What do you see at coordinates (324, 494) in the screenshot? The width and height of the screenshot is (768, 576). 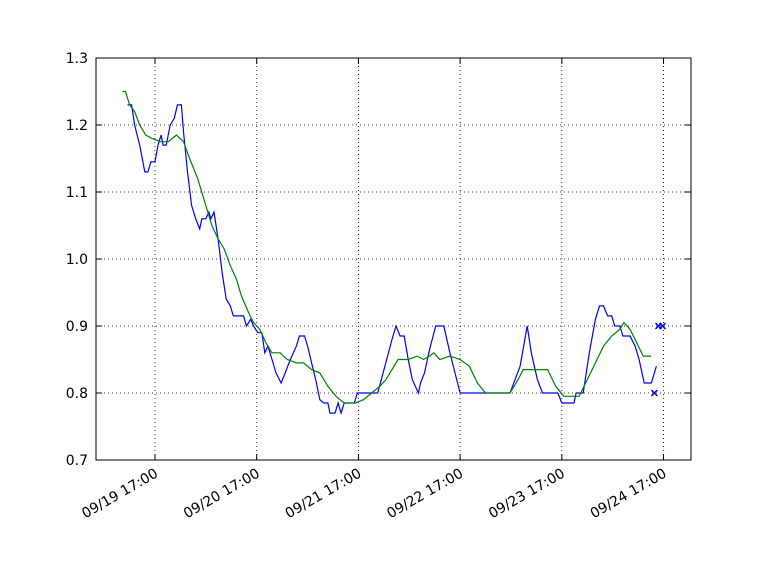 I see `x-tick-label: 09/21 17:00` at bounding box center [324, 494].